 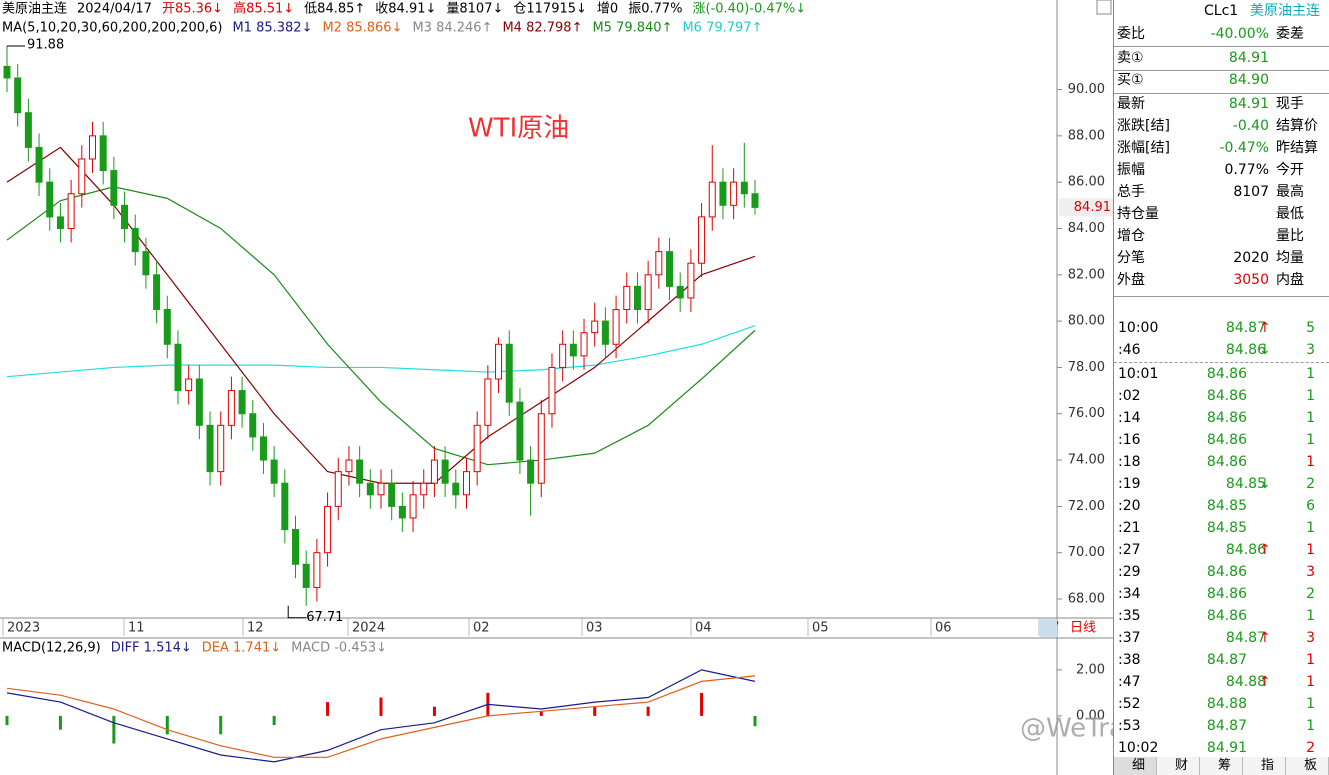 What do you see at coordinates (1090, 669) in the screenshot?
I see `y-tick-label: 2.00` at bounding box center [1090, 669].